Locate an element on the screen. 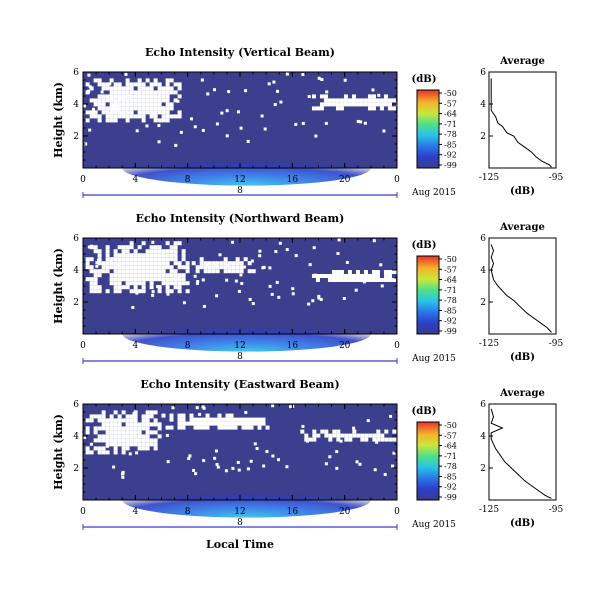 This screenshot has width=610, height=598. date-label: Aug 2015 is located at coordinates (433, 359).